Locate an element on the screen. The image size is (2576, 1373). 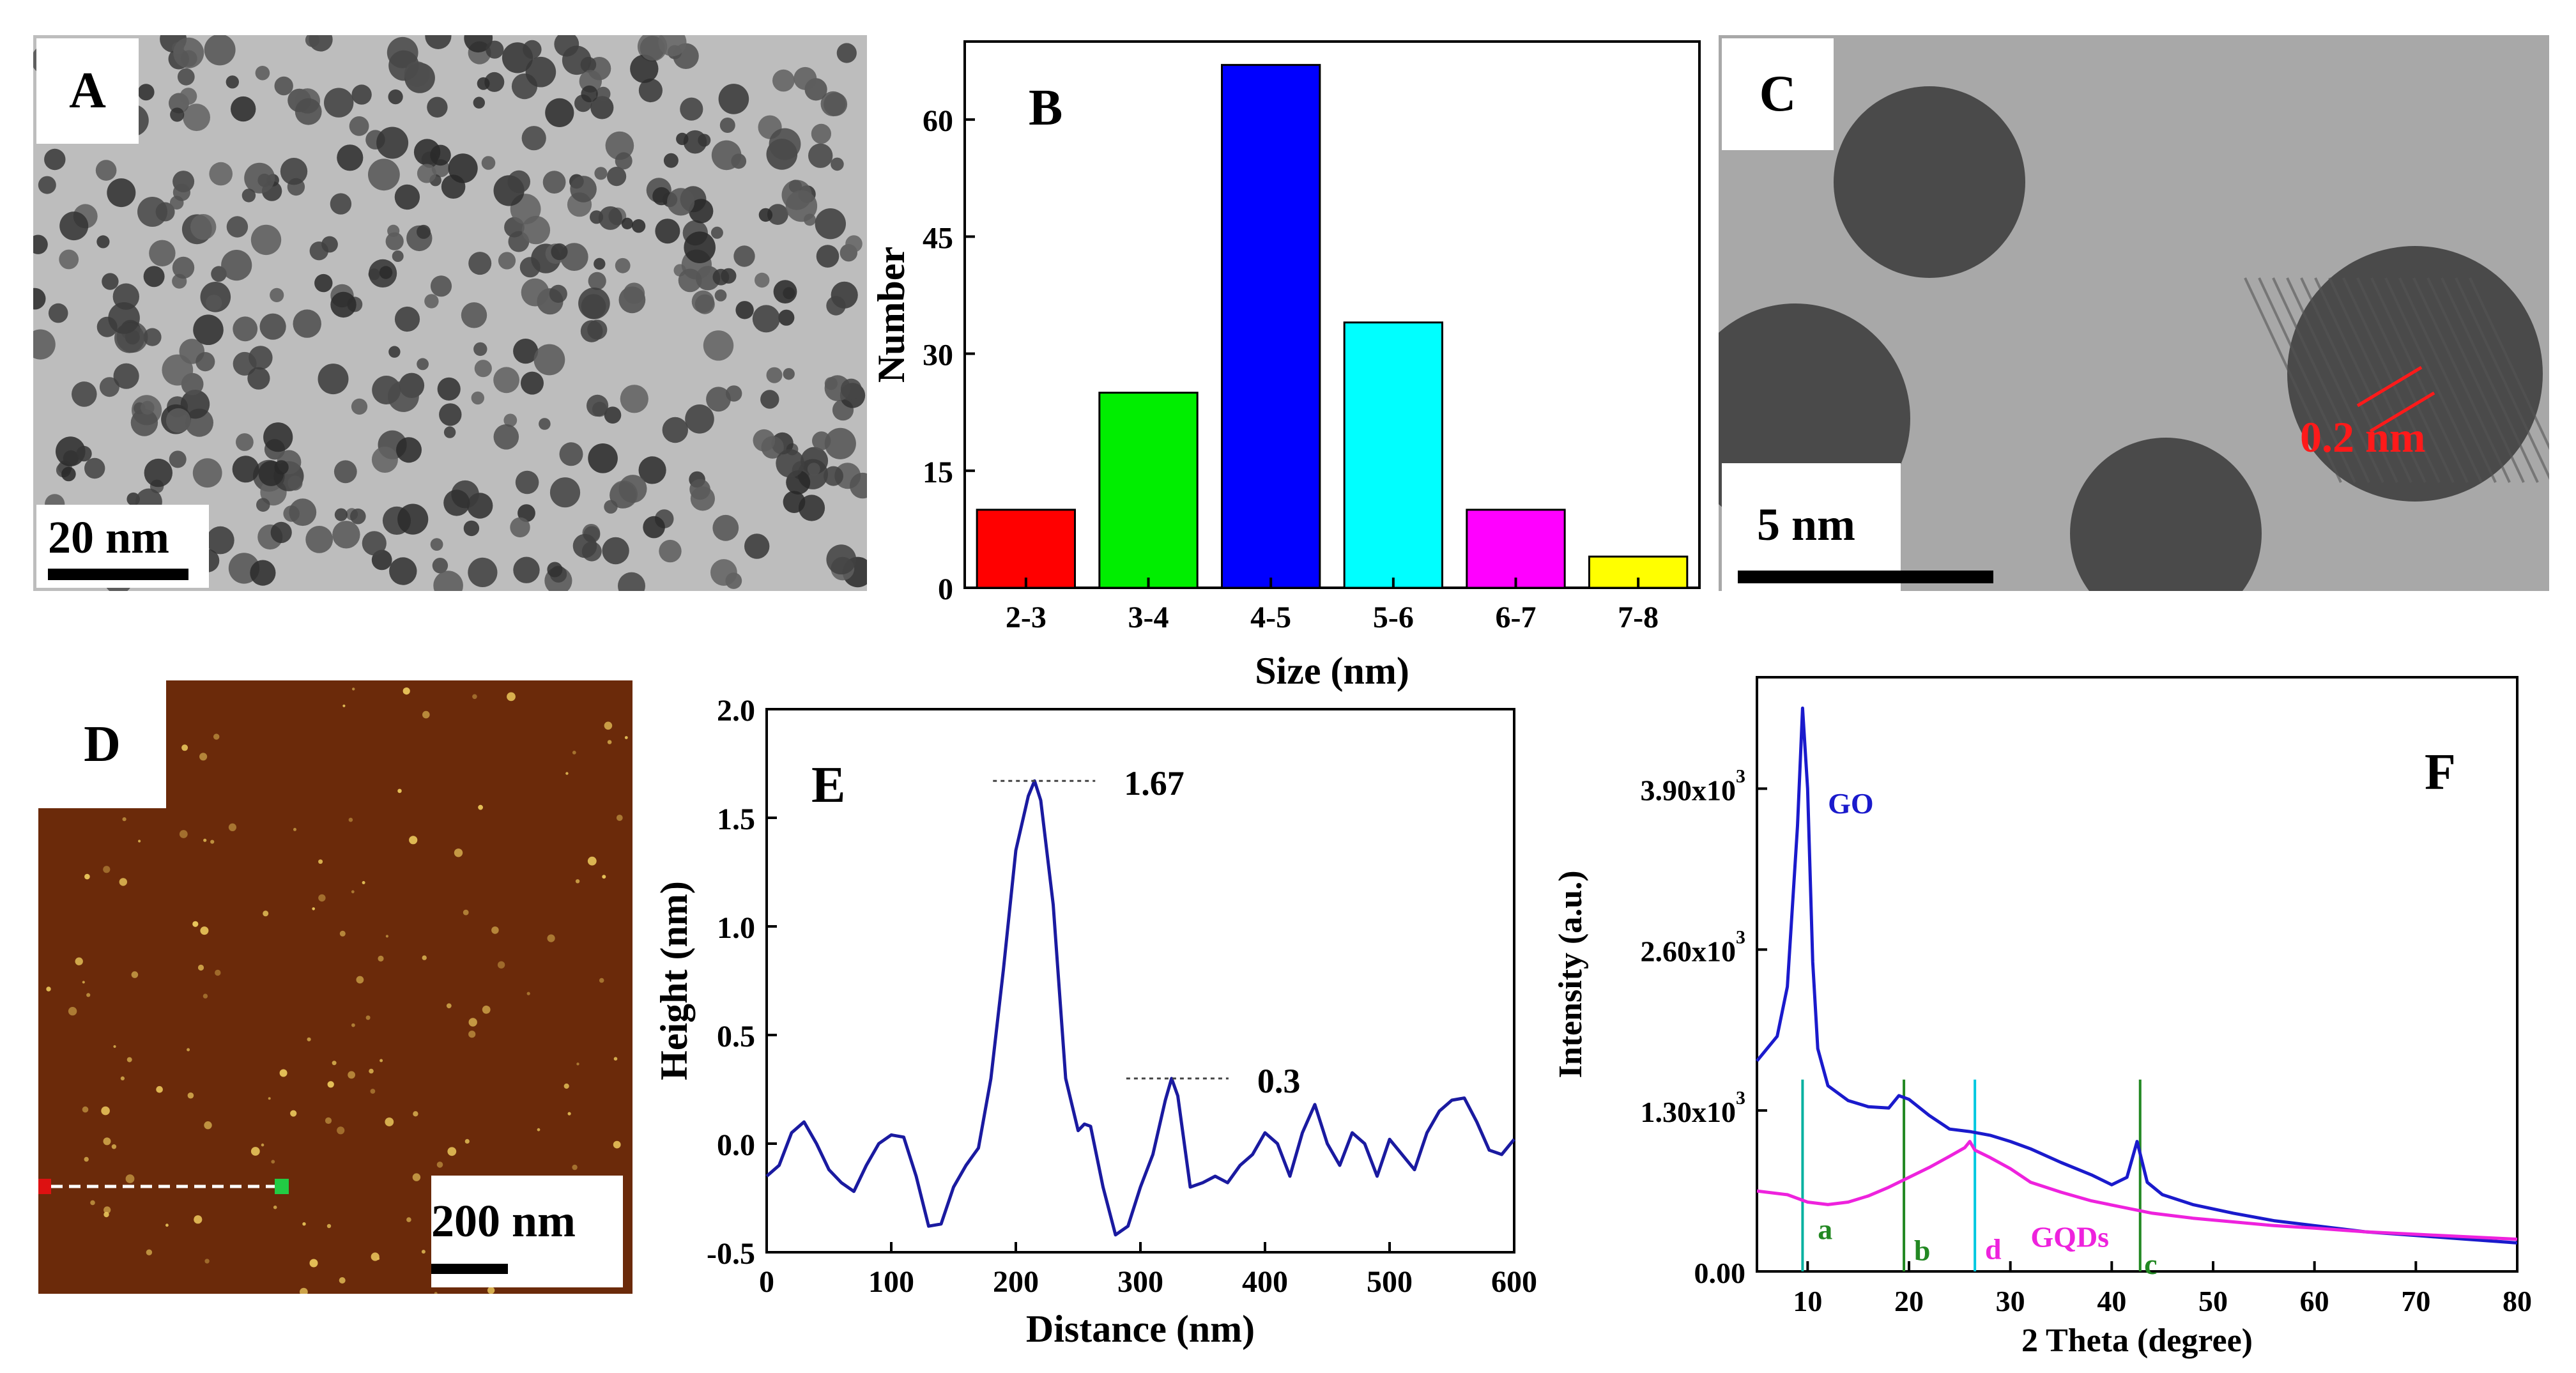
xrd-series-GQDs is located at coordinates (2137, 1190).